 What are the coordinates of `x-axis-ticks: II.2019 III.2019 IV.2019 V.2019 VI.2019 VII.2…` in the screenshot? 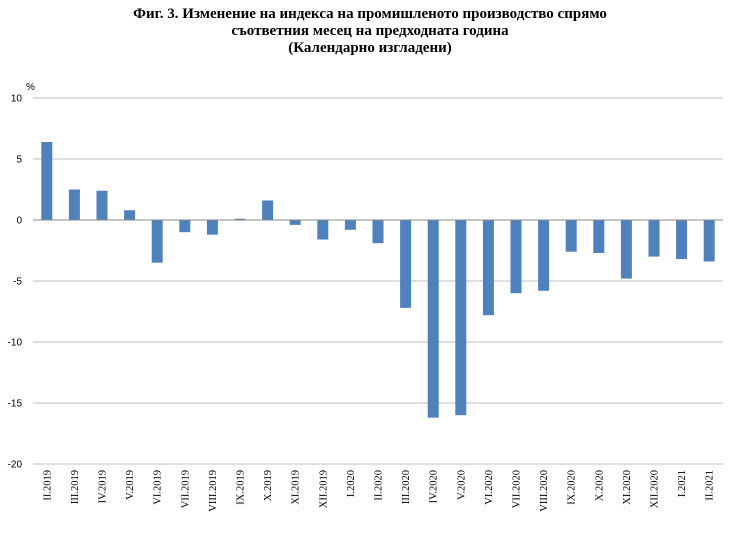 It's located at (378, 491).